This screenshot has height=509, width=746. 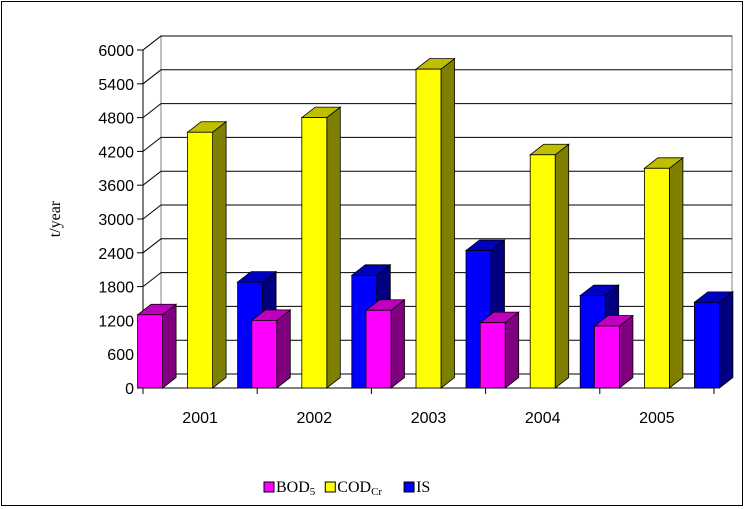 I want to click on y-tick-label: 0, so click(x=129, y=389).